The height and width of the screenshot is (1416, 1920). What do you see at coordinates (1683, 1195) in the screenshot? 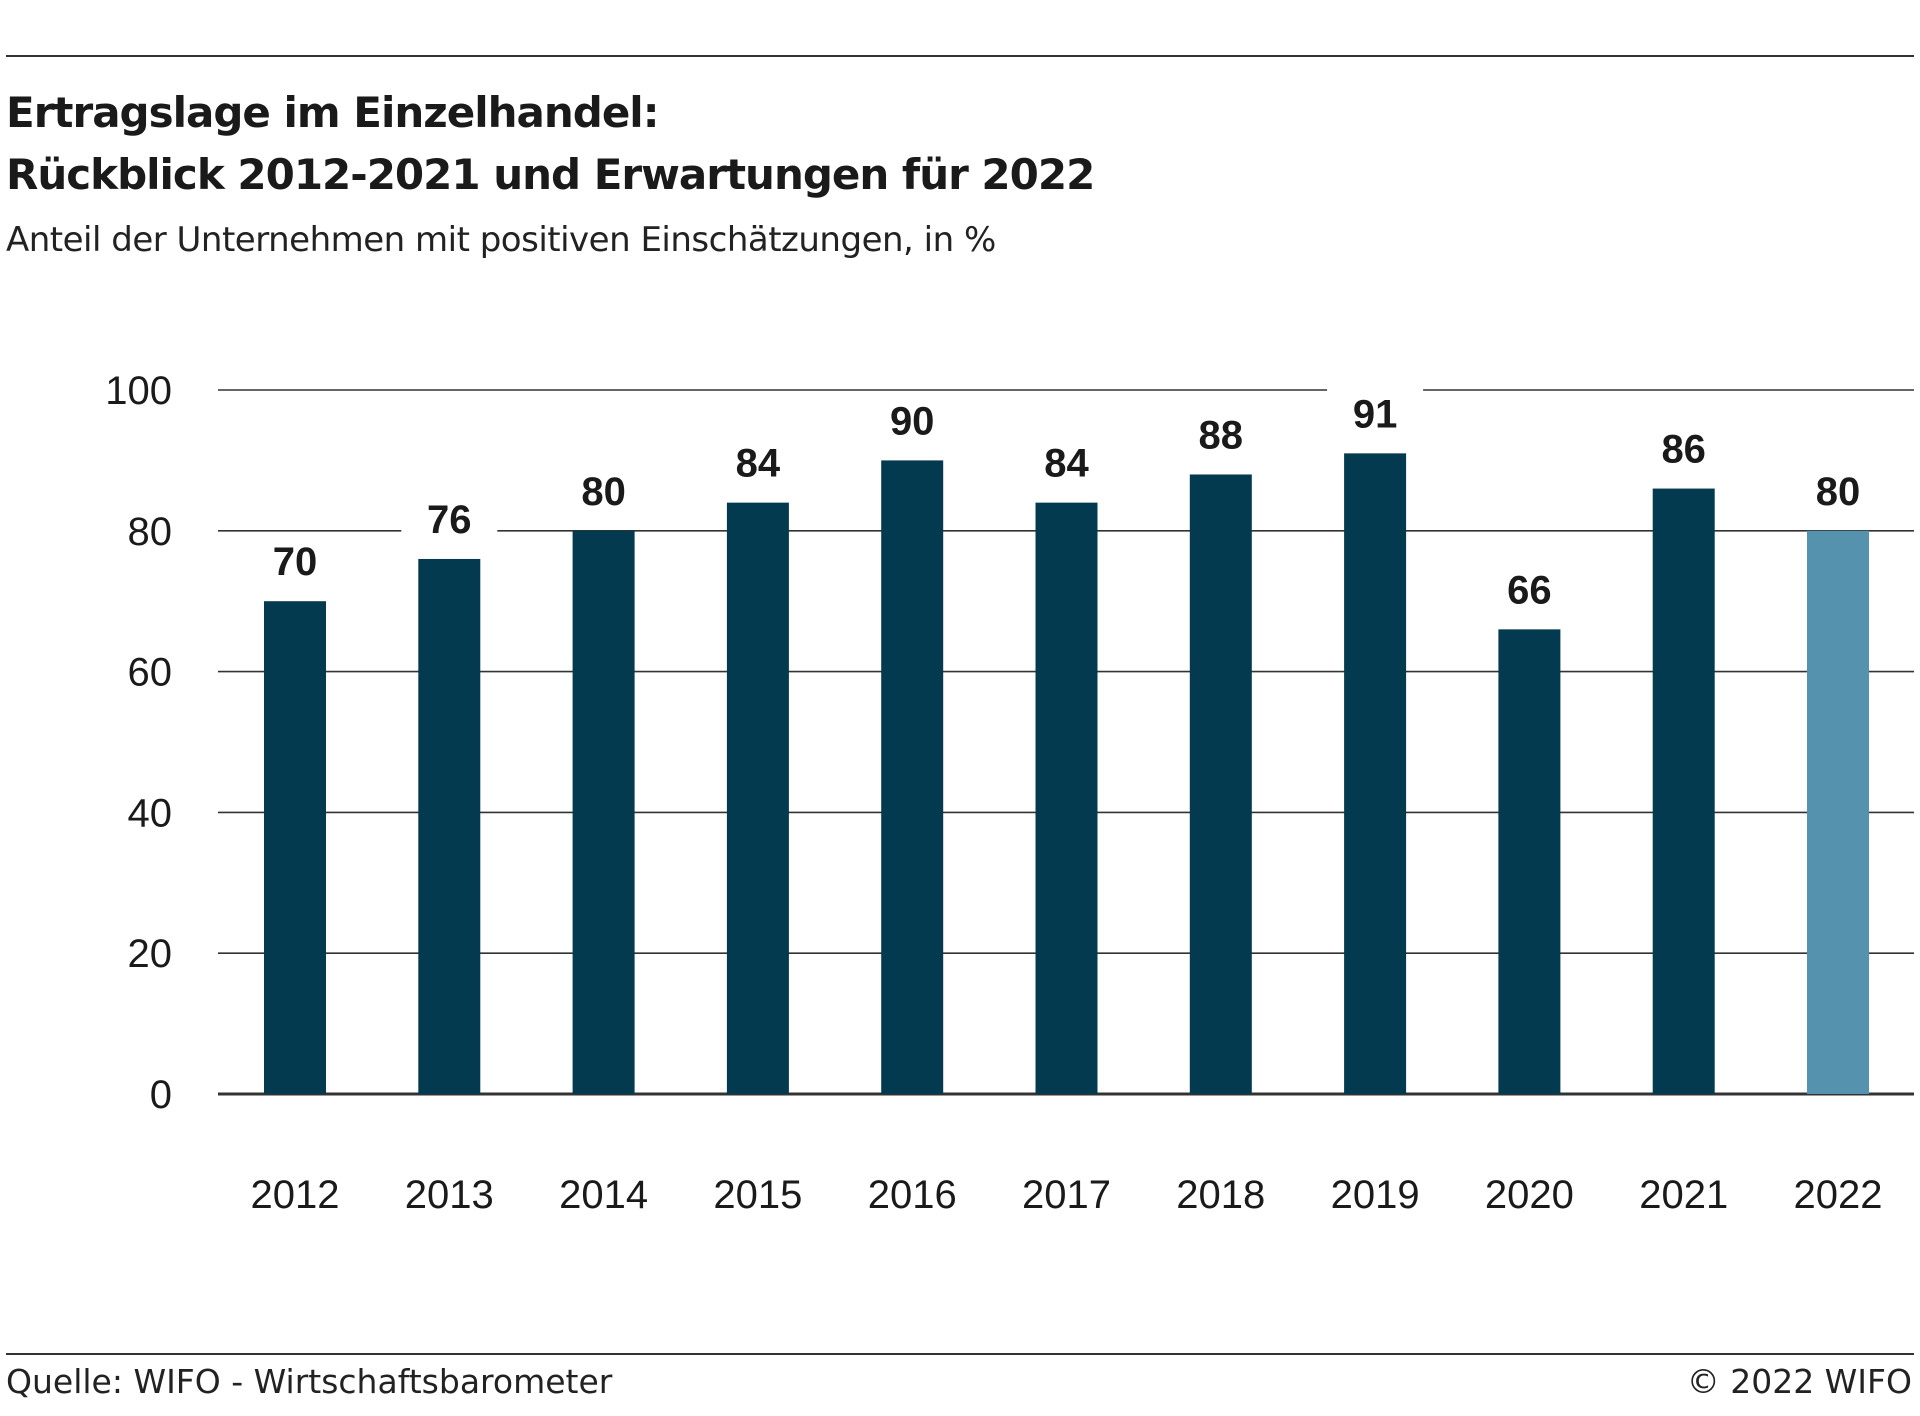
I see `x-tick-label-2021: 2021` at bounding box center [1683, 1195].